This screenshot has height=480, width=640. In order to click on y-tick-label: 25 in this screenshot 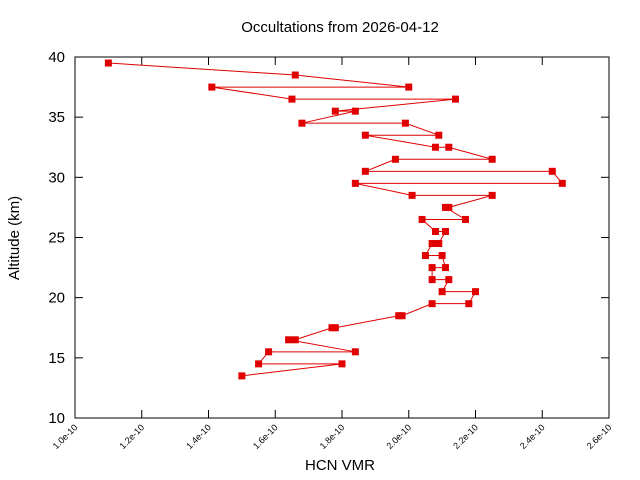, I will do `click(56, 238)`.